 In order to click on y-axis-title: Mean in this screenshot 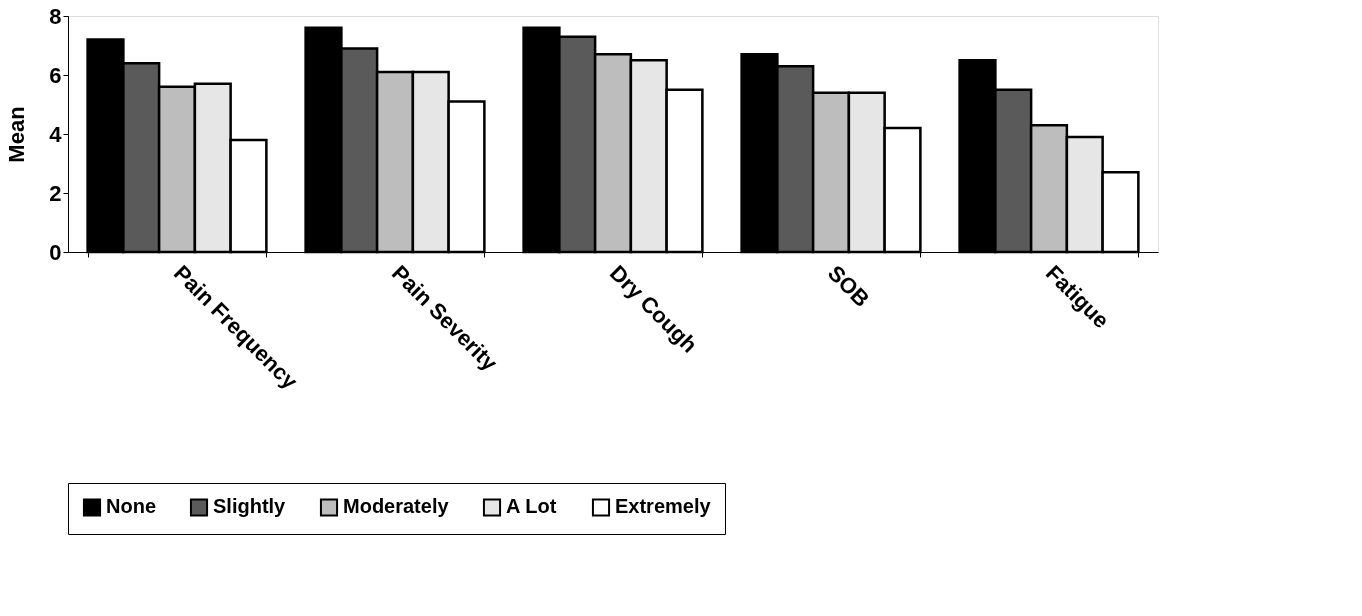, I will do `click(17, 134)`.